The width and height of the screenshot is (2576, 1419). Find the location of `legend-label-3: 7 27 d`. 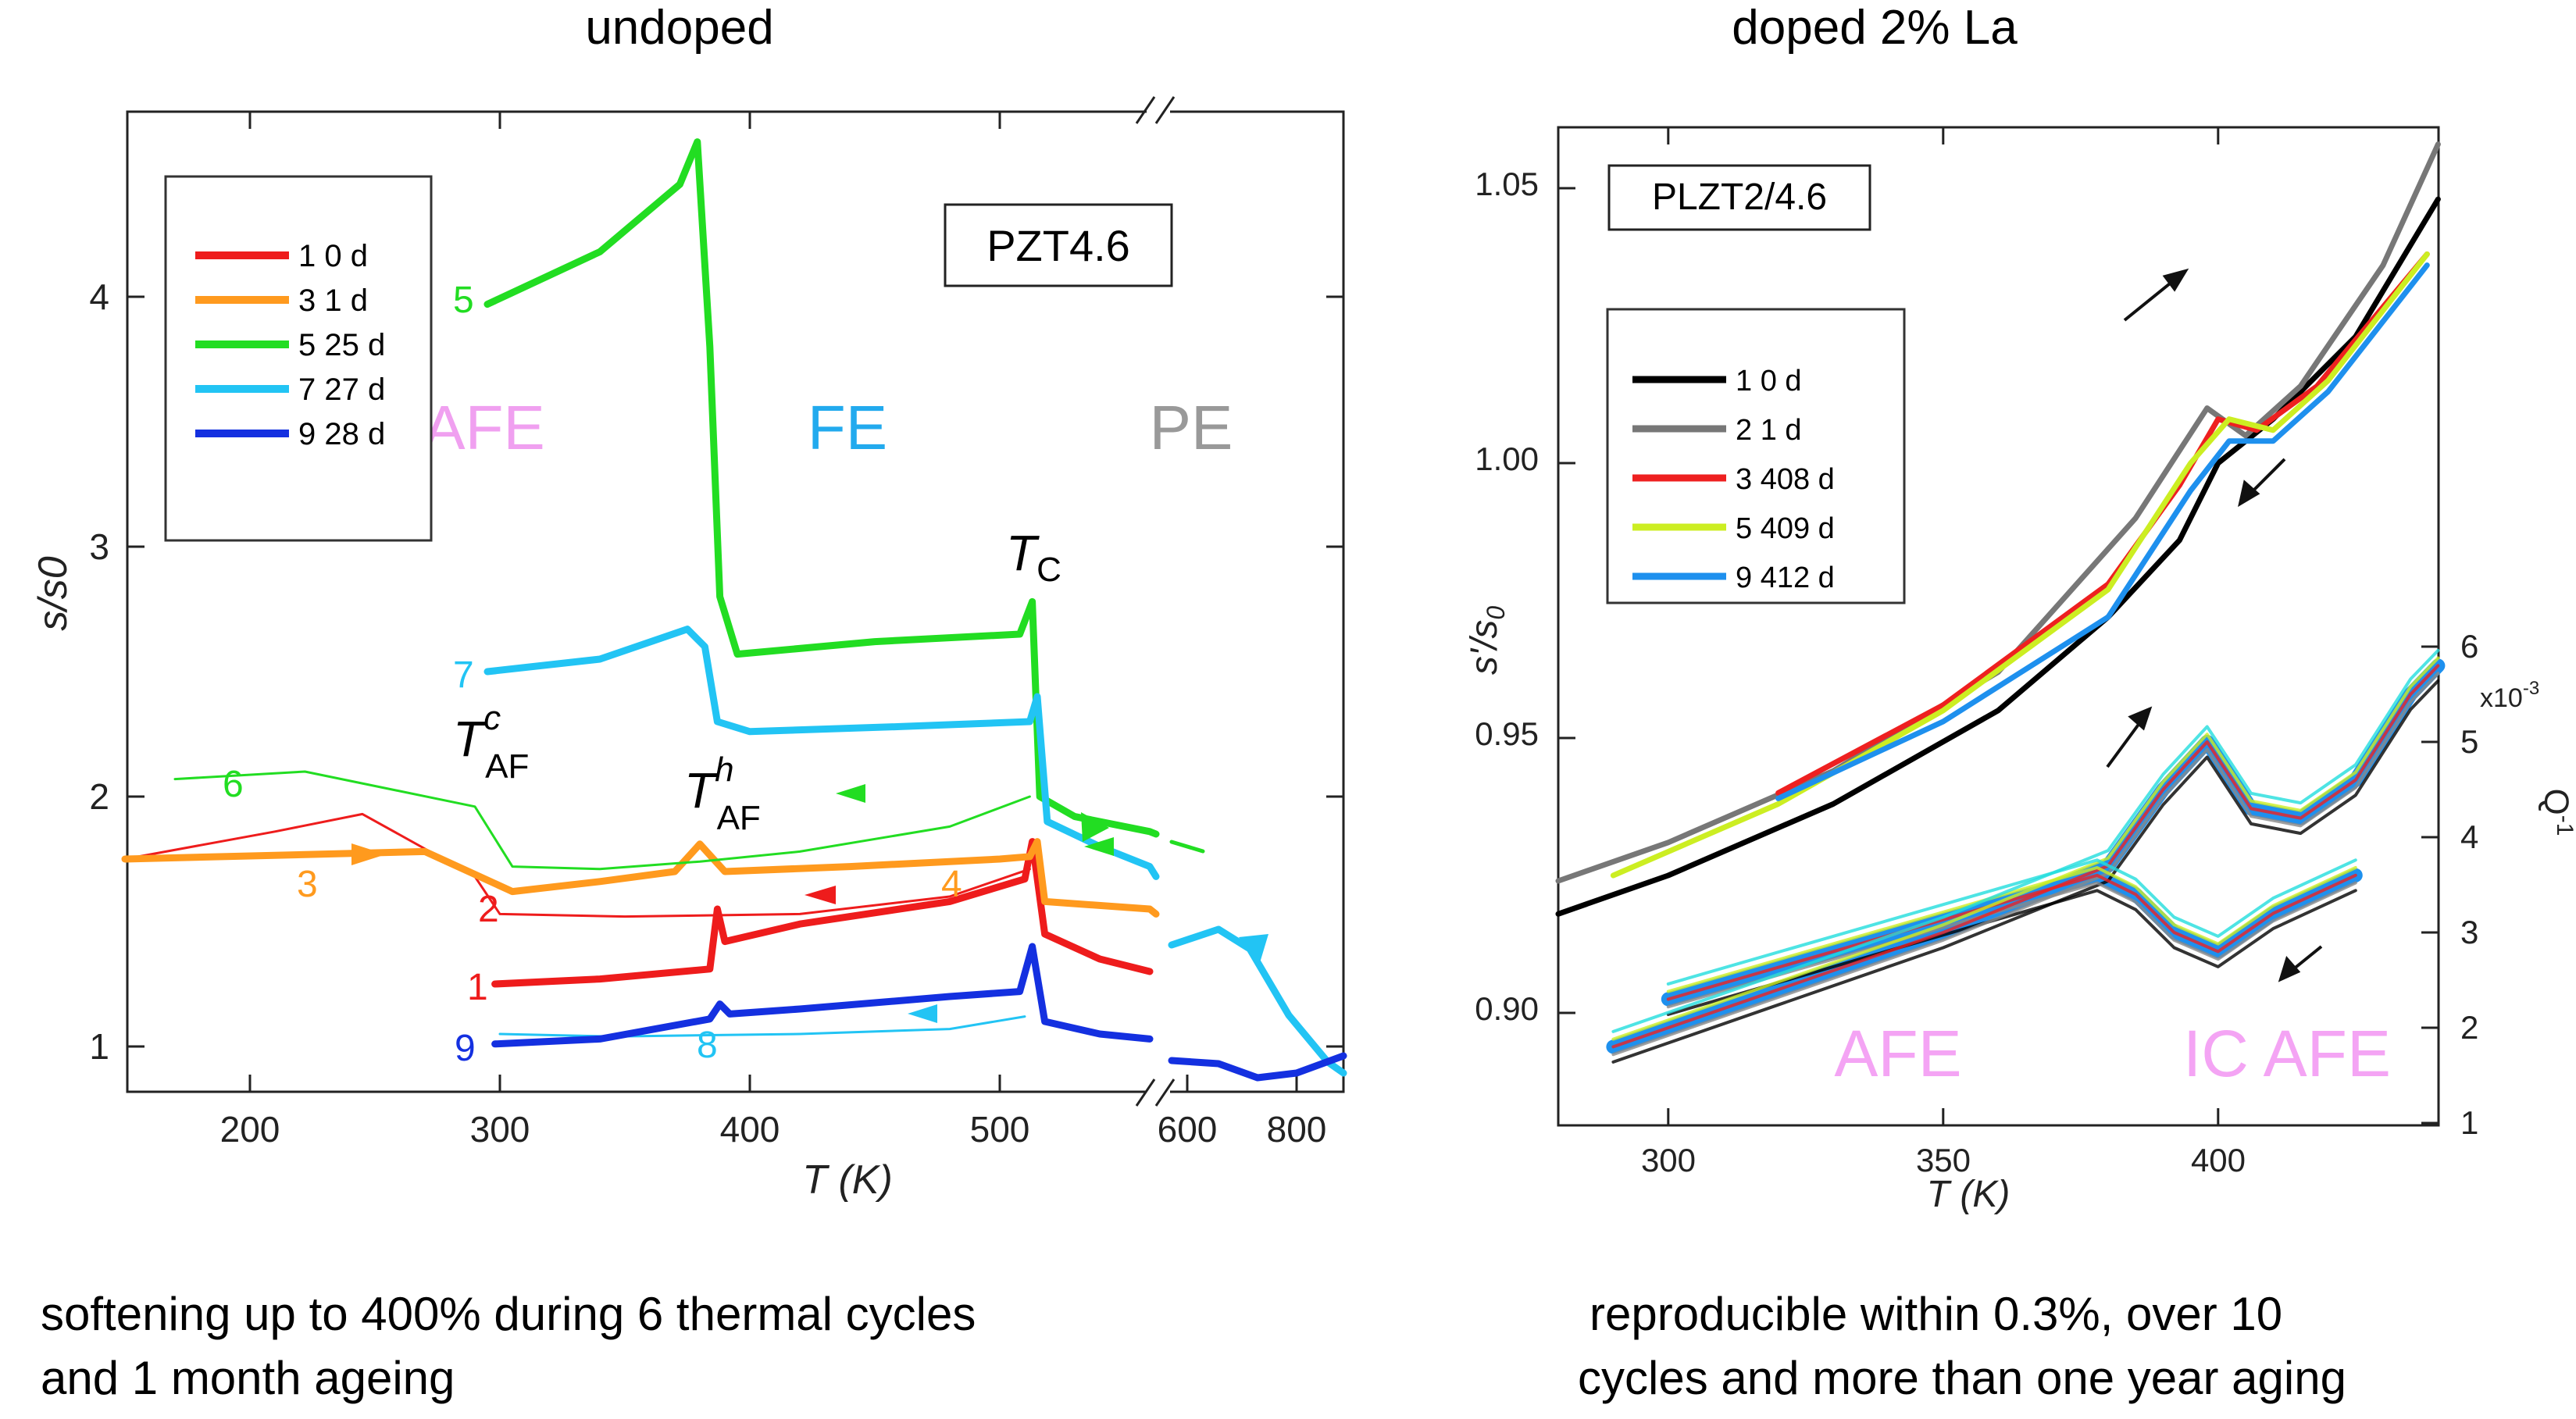

legend-label-3: 7 27 d is located at coordinates (341, 390).